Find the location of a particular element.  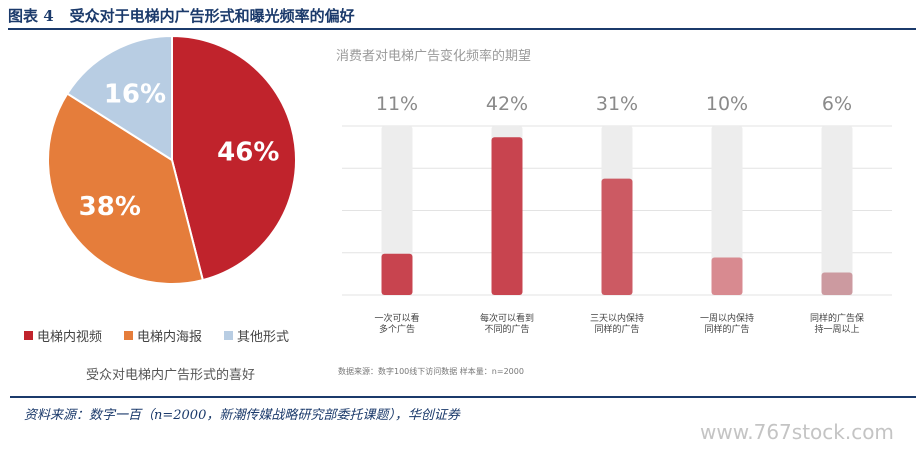

source-rule is located at coordinates (463, 397).